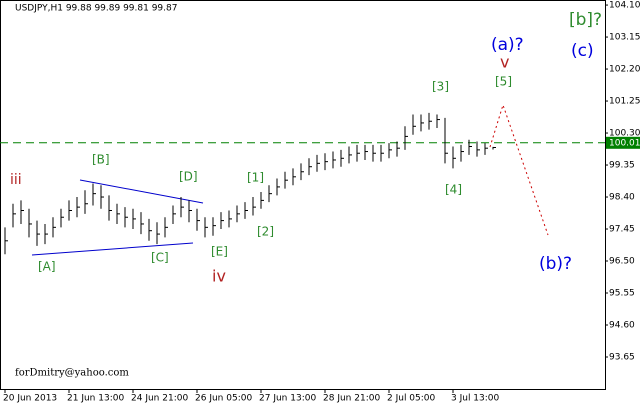  I want to click on y-tick-label: 102.20, so click(624, 70).